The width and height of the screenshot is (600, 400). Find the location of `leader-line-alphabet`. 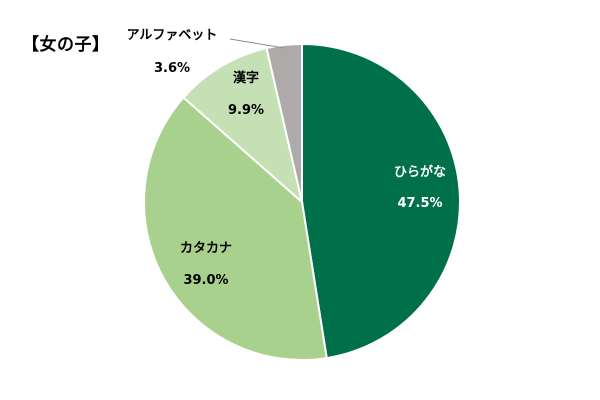

leader-line-alphabet is located at coordinates (257, 43).